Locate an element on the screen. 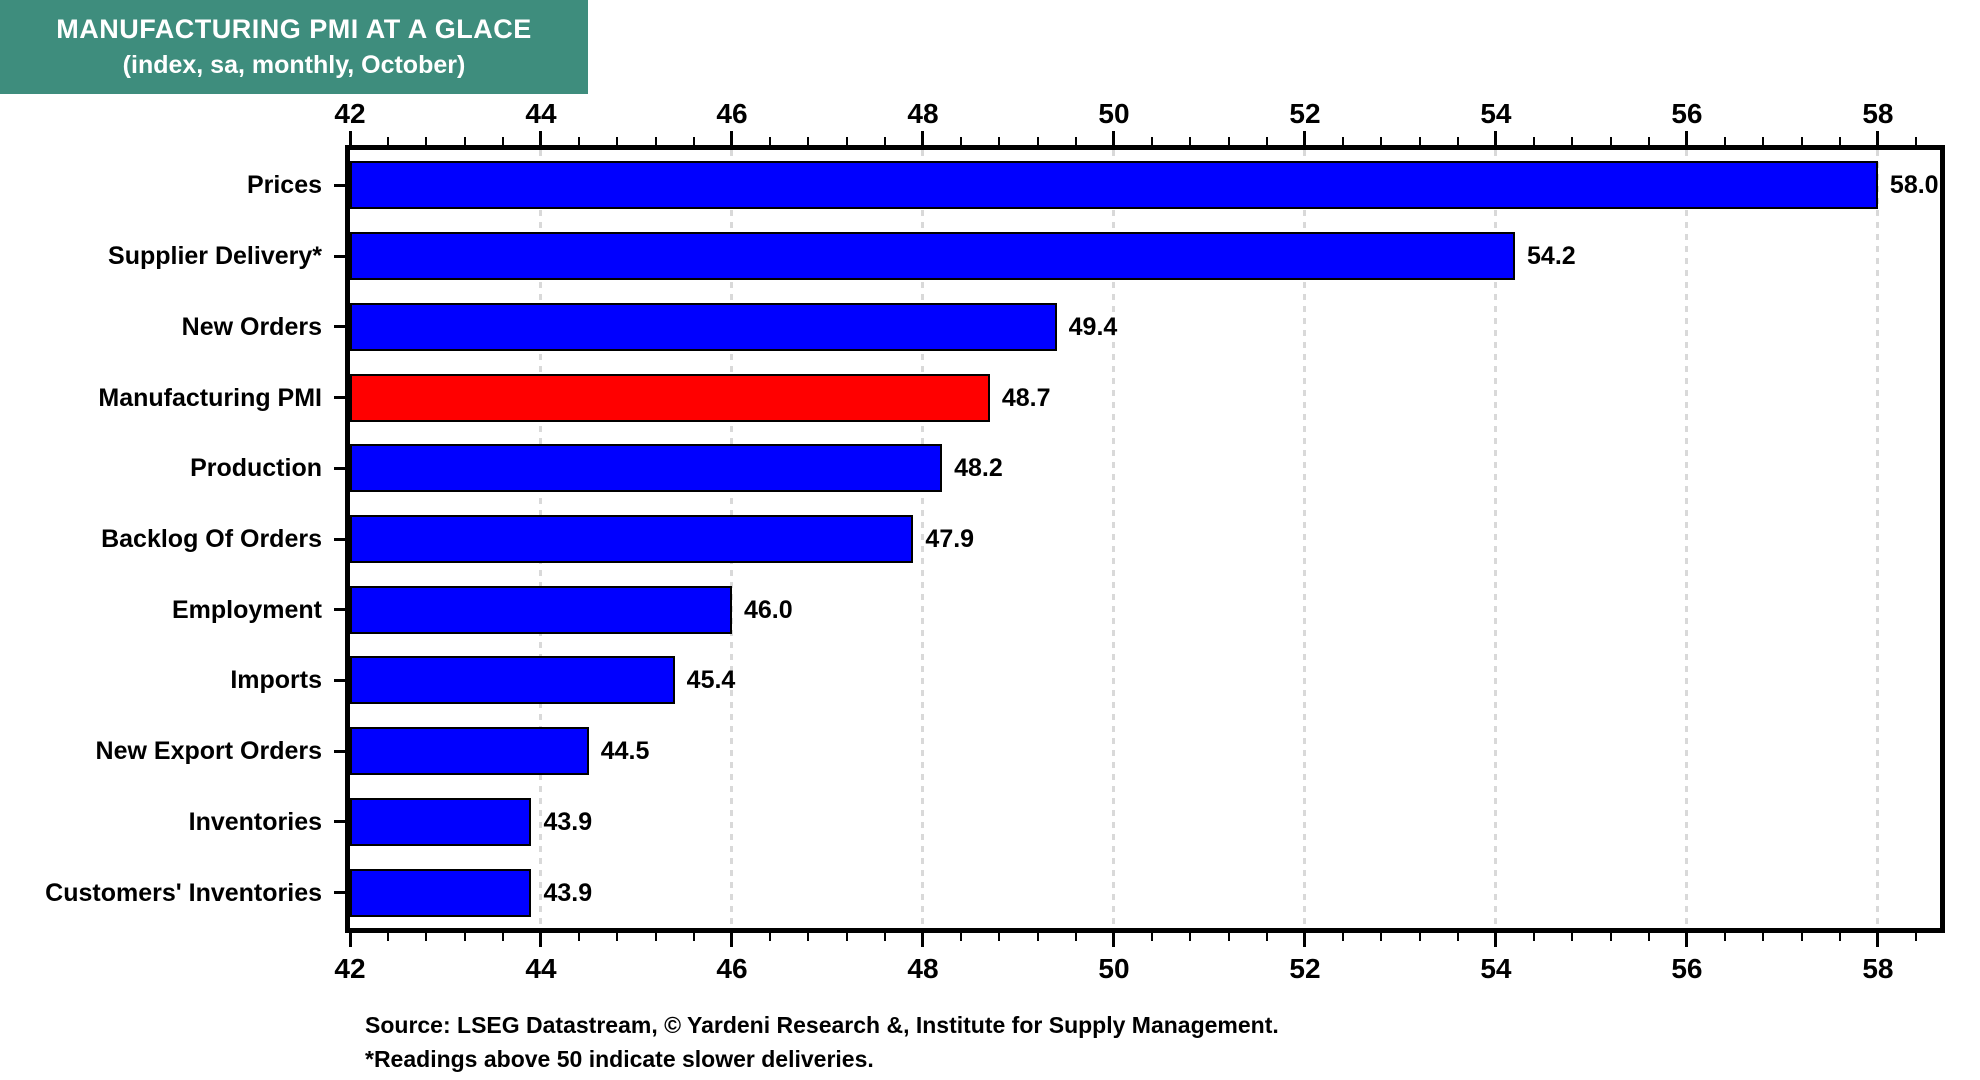  bar-value-employment: 46.0 is located at coordinates (768, 609).